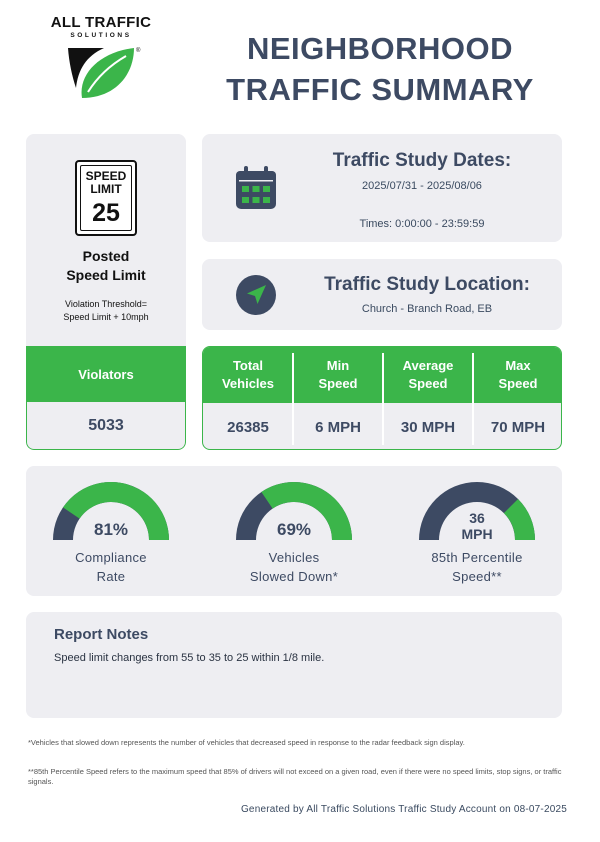 This screenshot has height=842, width=600. I want to click on gauge-label-line-1: Compliance, so click(111, 557).